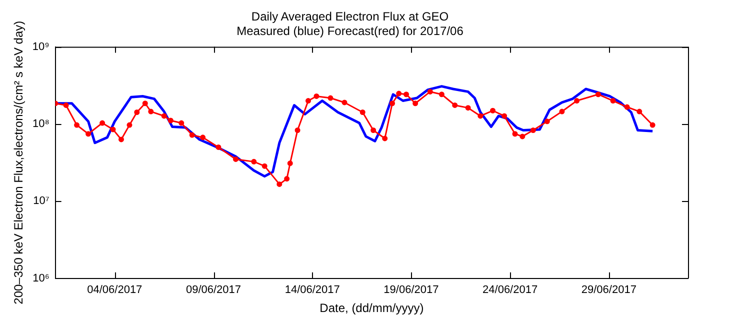 The width and height of the screenshot is (756, 324). What do you see at coordinates (510, 290) in the screenshot?
I see `x-tick-label: 24/06/2017` at bounding box center [510, 290].